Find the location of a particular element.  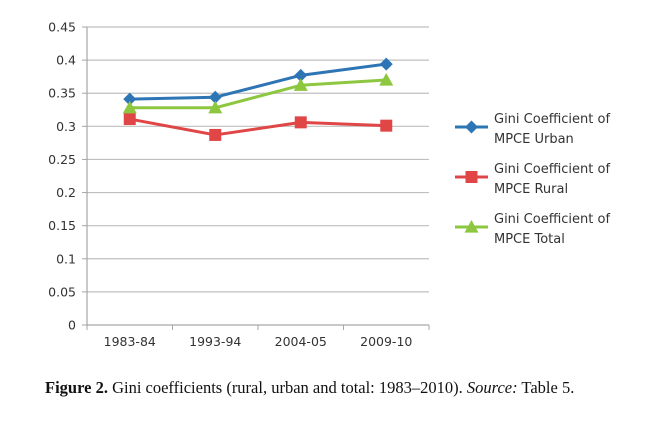

y-tick-label: 0.4 is located at coordinates (66, 60).